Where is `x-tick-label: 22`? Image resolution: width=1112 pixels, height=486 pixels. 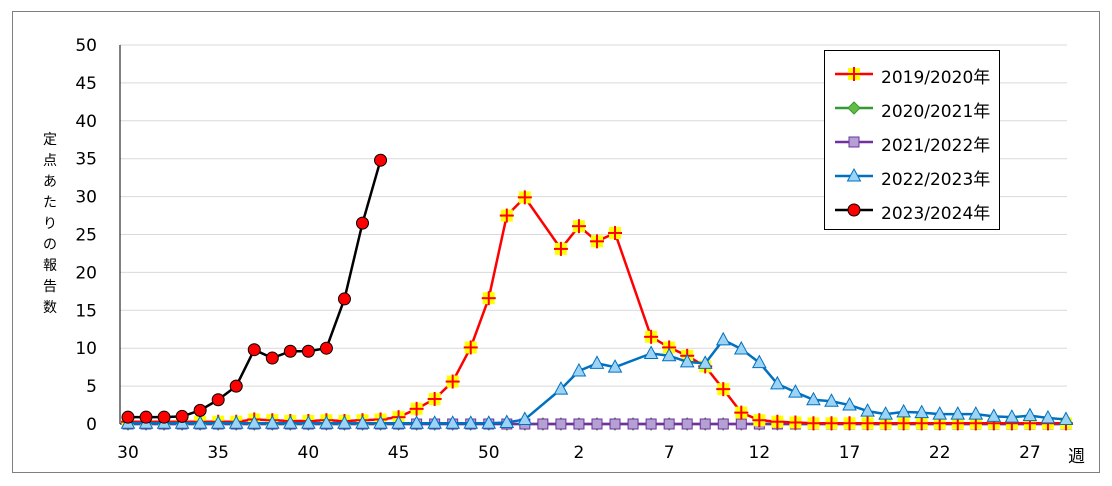
x-tick-label: 22 is located at coordinates (940, 453).